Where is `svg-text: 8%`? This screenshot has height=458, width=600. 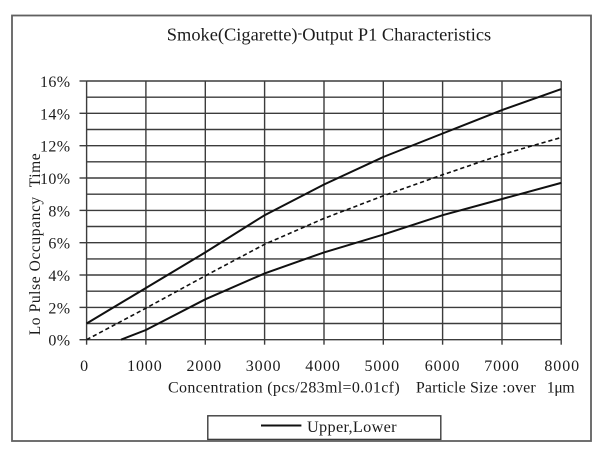
svg-text: 8% is located at coordinates (59, 211).